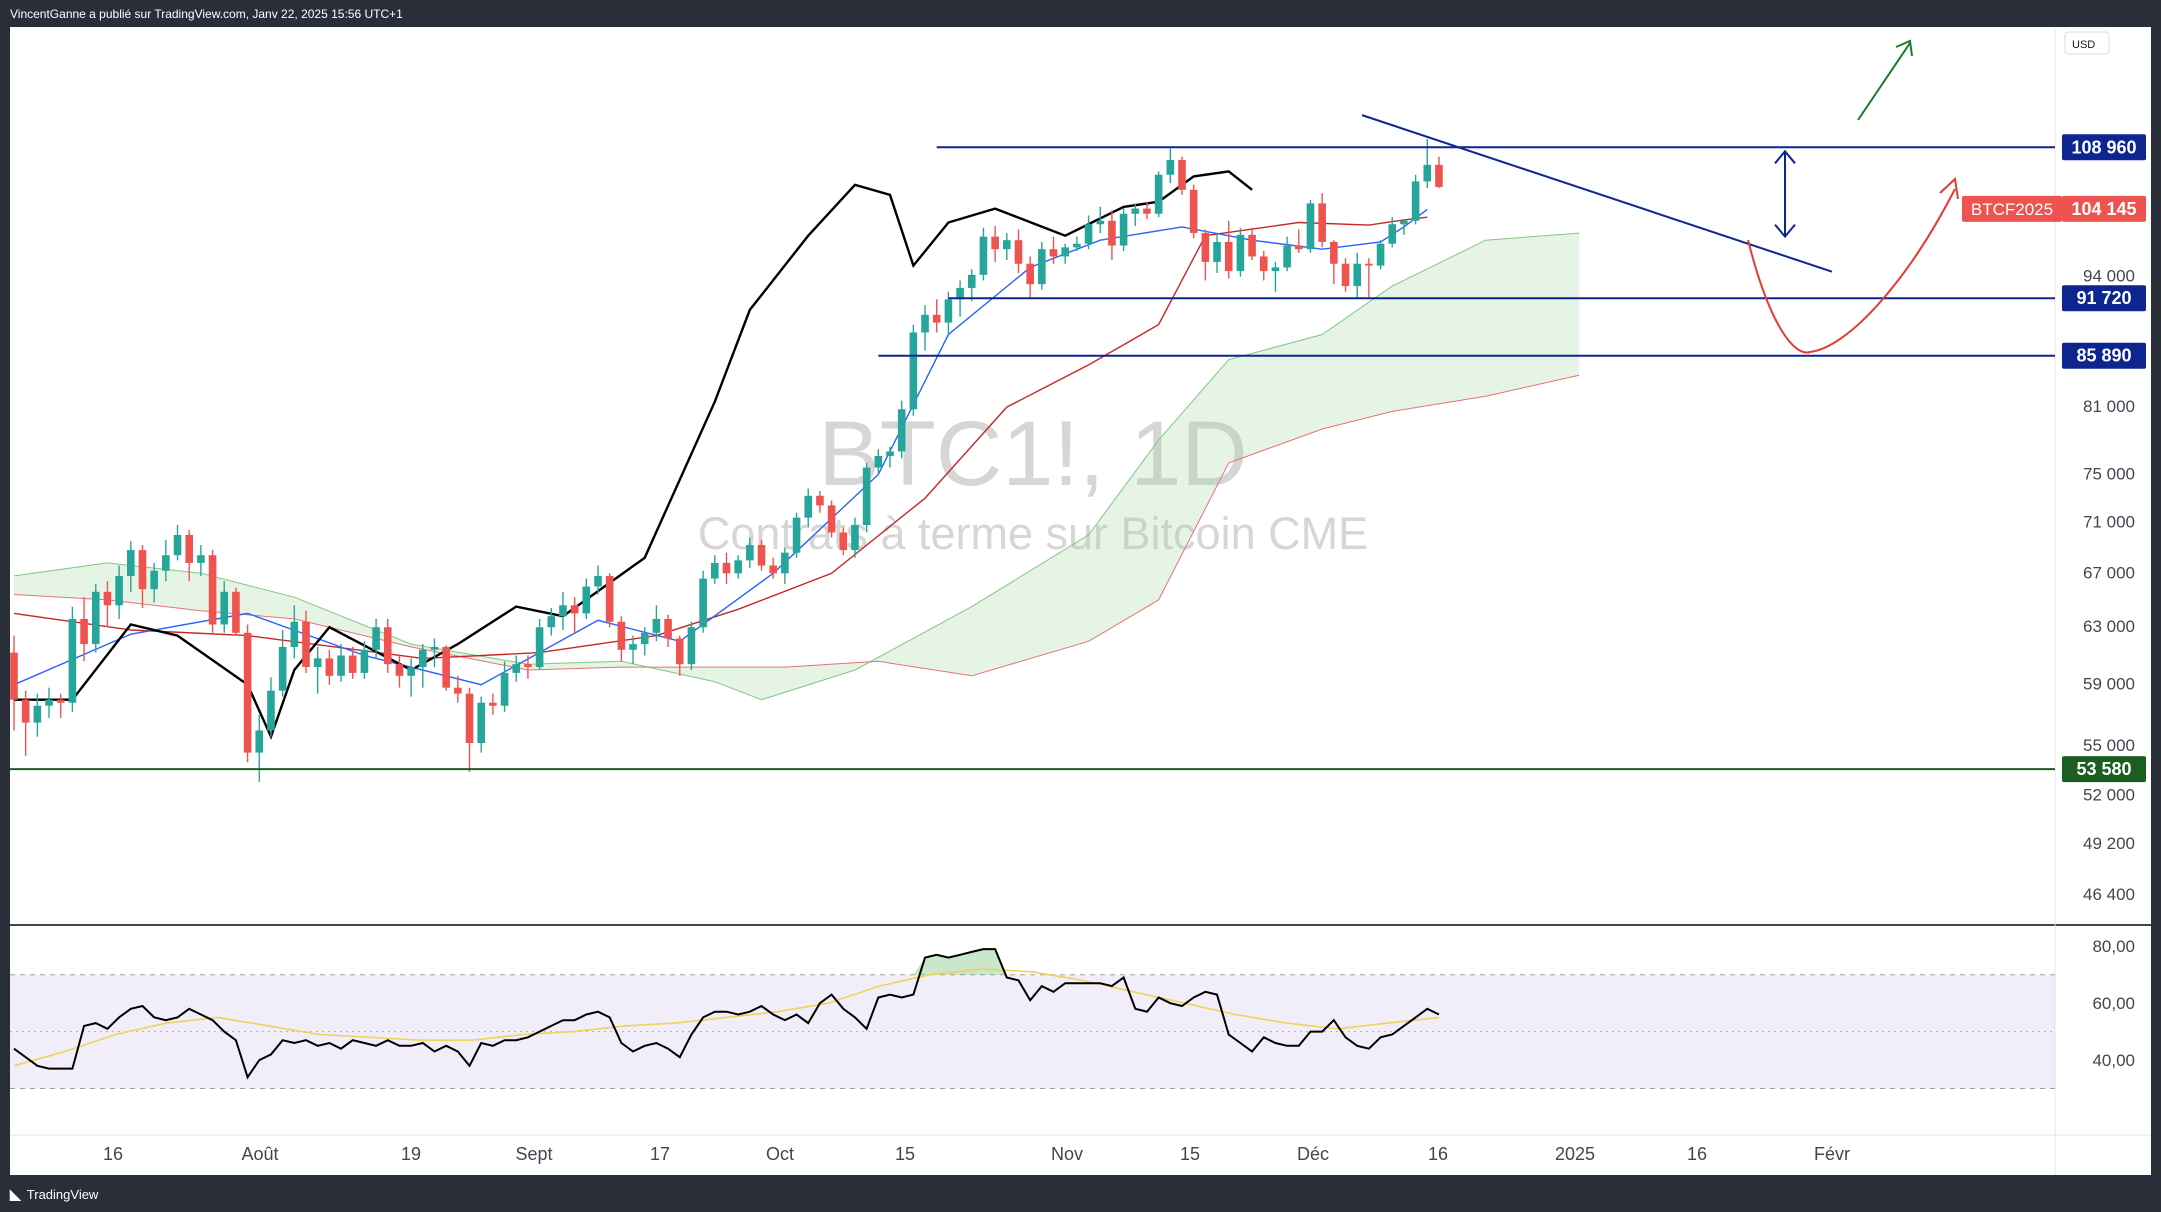 This screenshot has width=2161, height=1212. I want to click on currency-box: USD, so click(2087, 43).